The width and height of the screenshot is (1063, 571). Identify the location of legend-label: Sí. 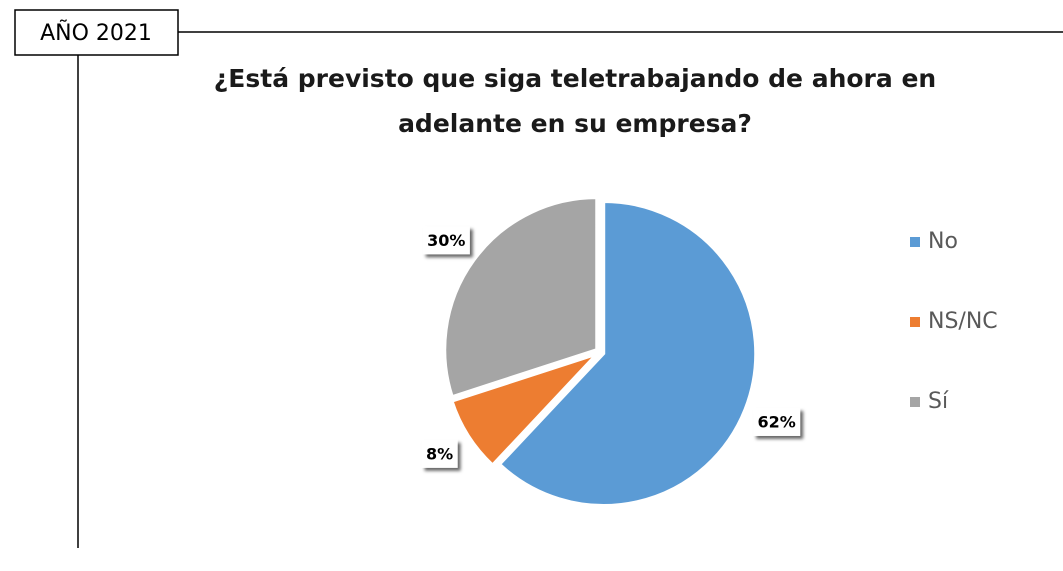
(938, 401).